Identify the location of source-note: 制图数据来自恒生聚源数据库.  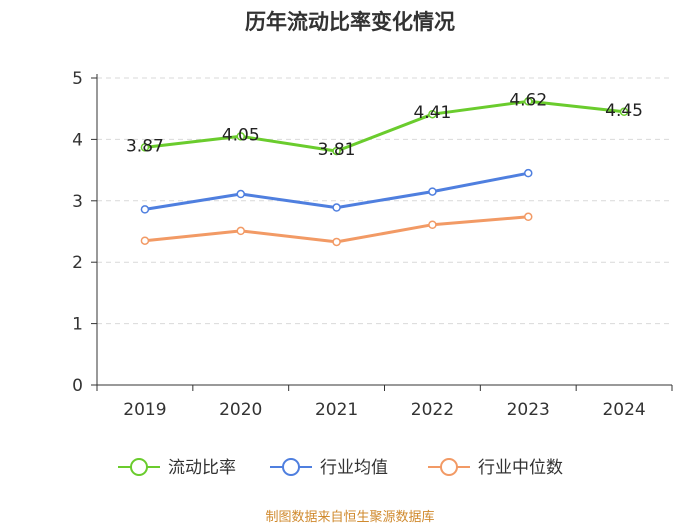
(350, 517).